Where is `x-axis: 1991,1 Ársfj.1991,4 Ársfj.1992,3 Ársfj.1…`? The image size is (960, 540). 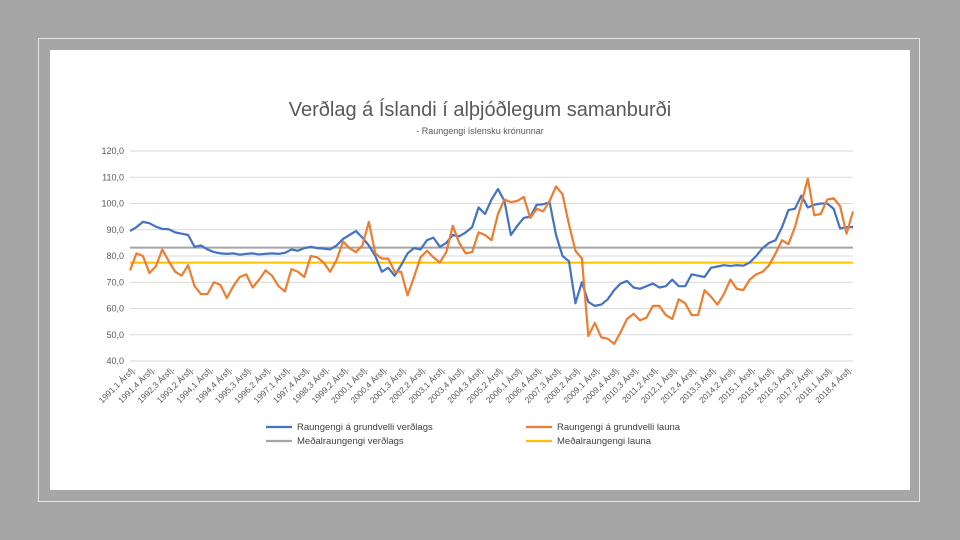
x-axis: 1991,1 Ársfj.1991,4 Ársfj.1992,3 Ársfj.1… is located at coordinates (475, 384).